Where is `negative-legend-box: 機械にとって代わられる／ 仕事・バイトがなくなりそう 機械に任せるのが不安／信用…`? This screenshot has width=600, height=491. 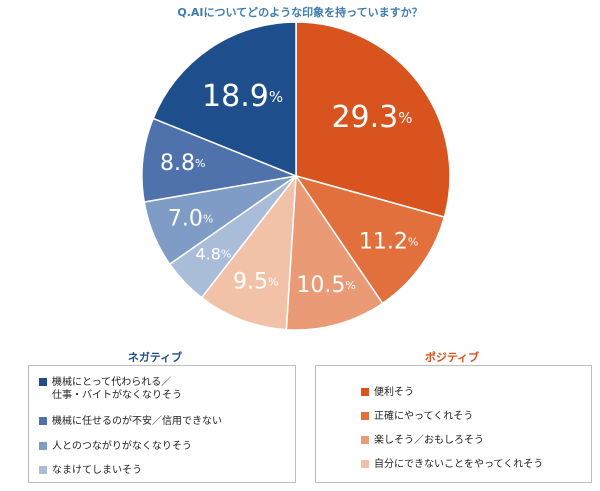
negative-legend-box: 機械にとって代わられる／ 仕事・バイトがなくなりそう 機械に任せるのが不安／信用… is located at coordinates (162, 424).